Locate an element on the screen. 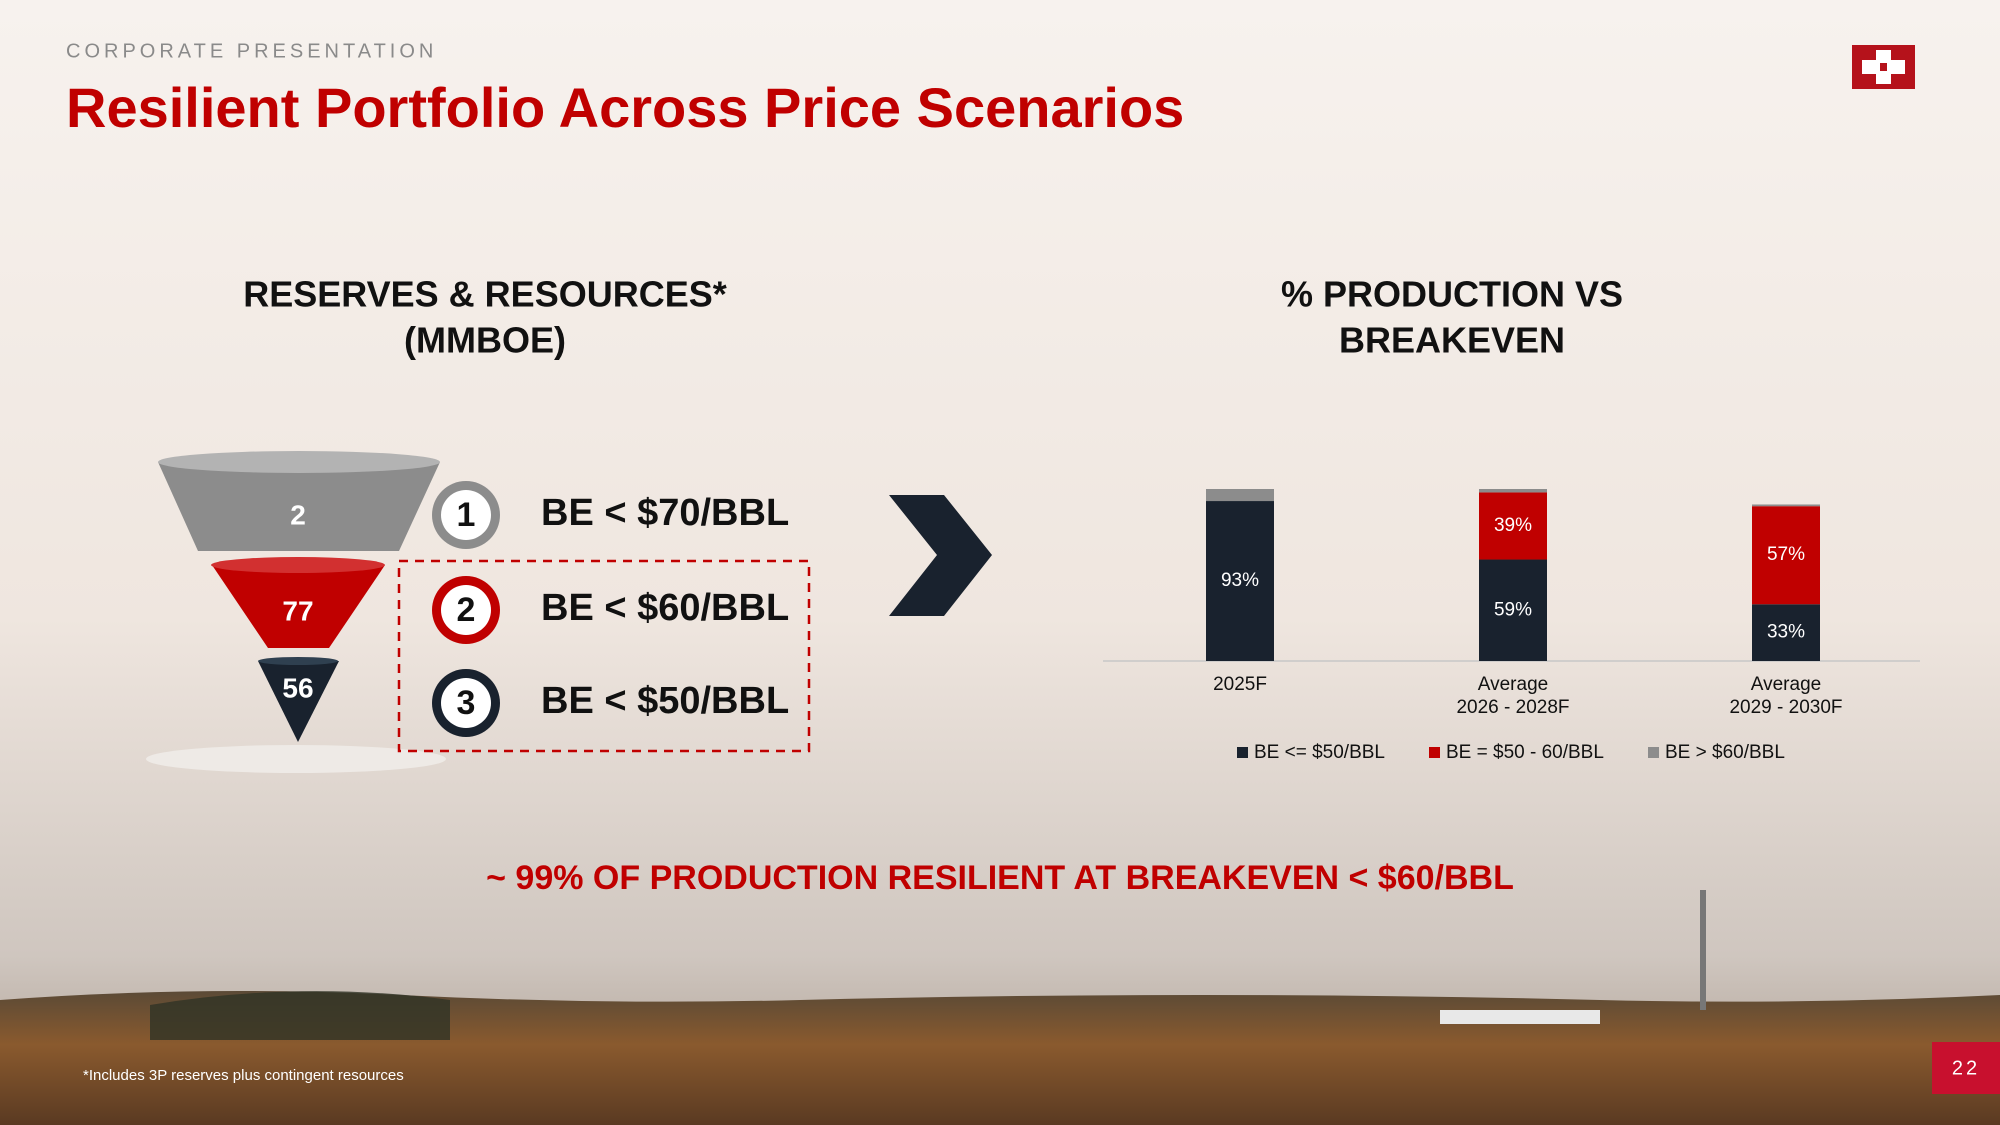 The width and height of the screenshot is (2000, 1125). left-heading: (MMBOE) is located at coordinates (485, 340).